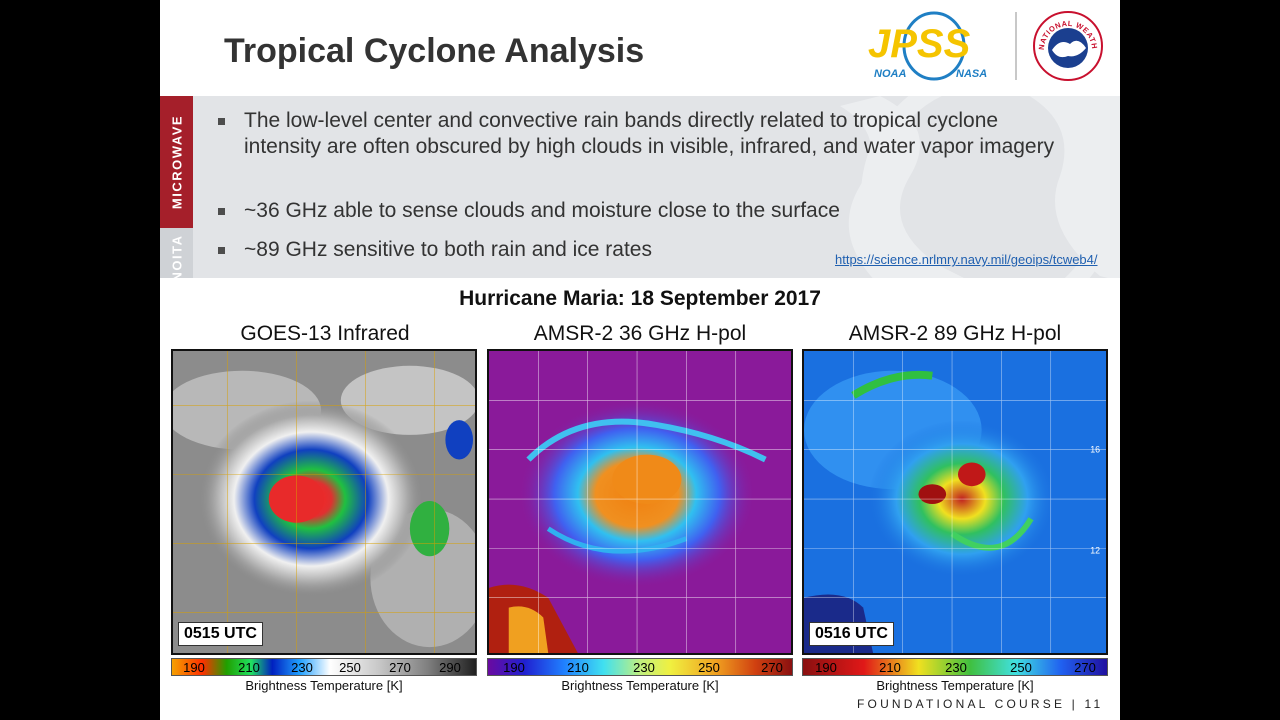 This screenshot has width=1280, height=720. I want to click on colorbar-amsr2-36ghz: 190 210 230 250 270, so click(640, 667).